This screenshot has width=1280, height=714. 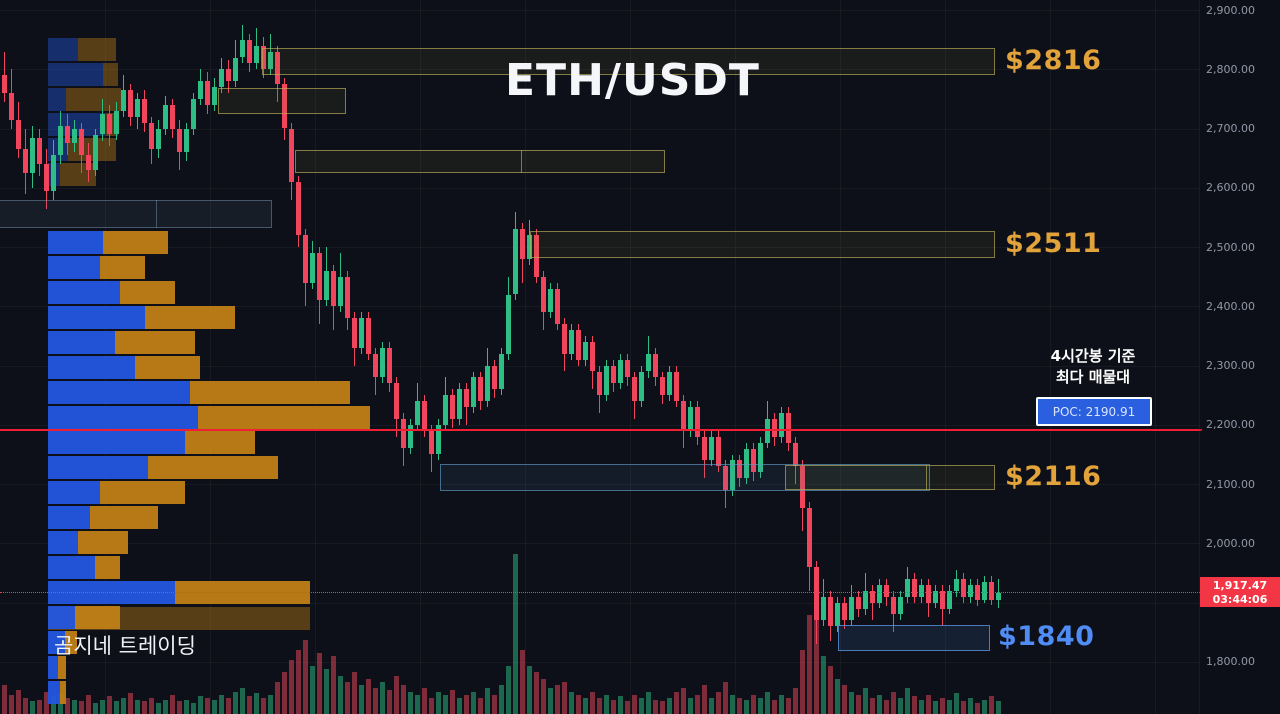 What do you see at coordinates (1230, 306) in the screenshot?
I see `axis-price-label: 2,400.00` at bounding box center [1230, 306].